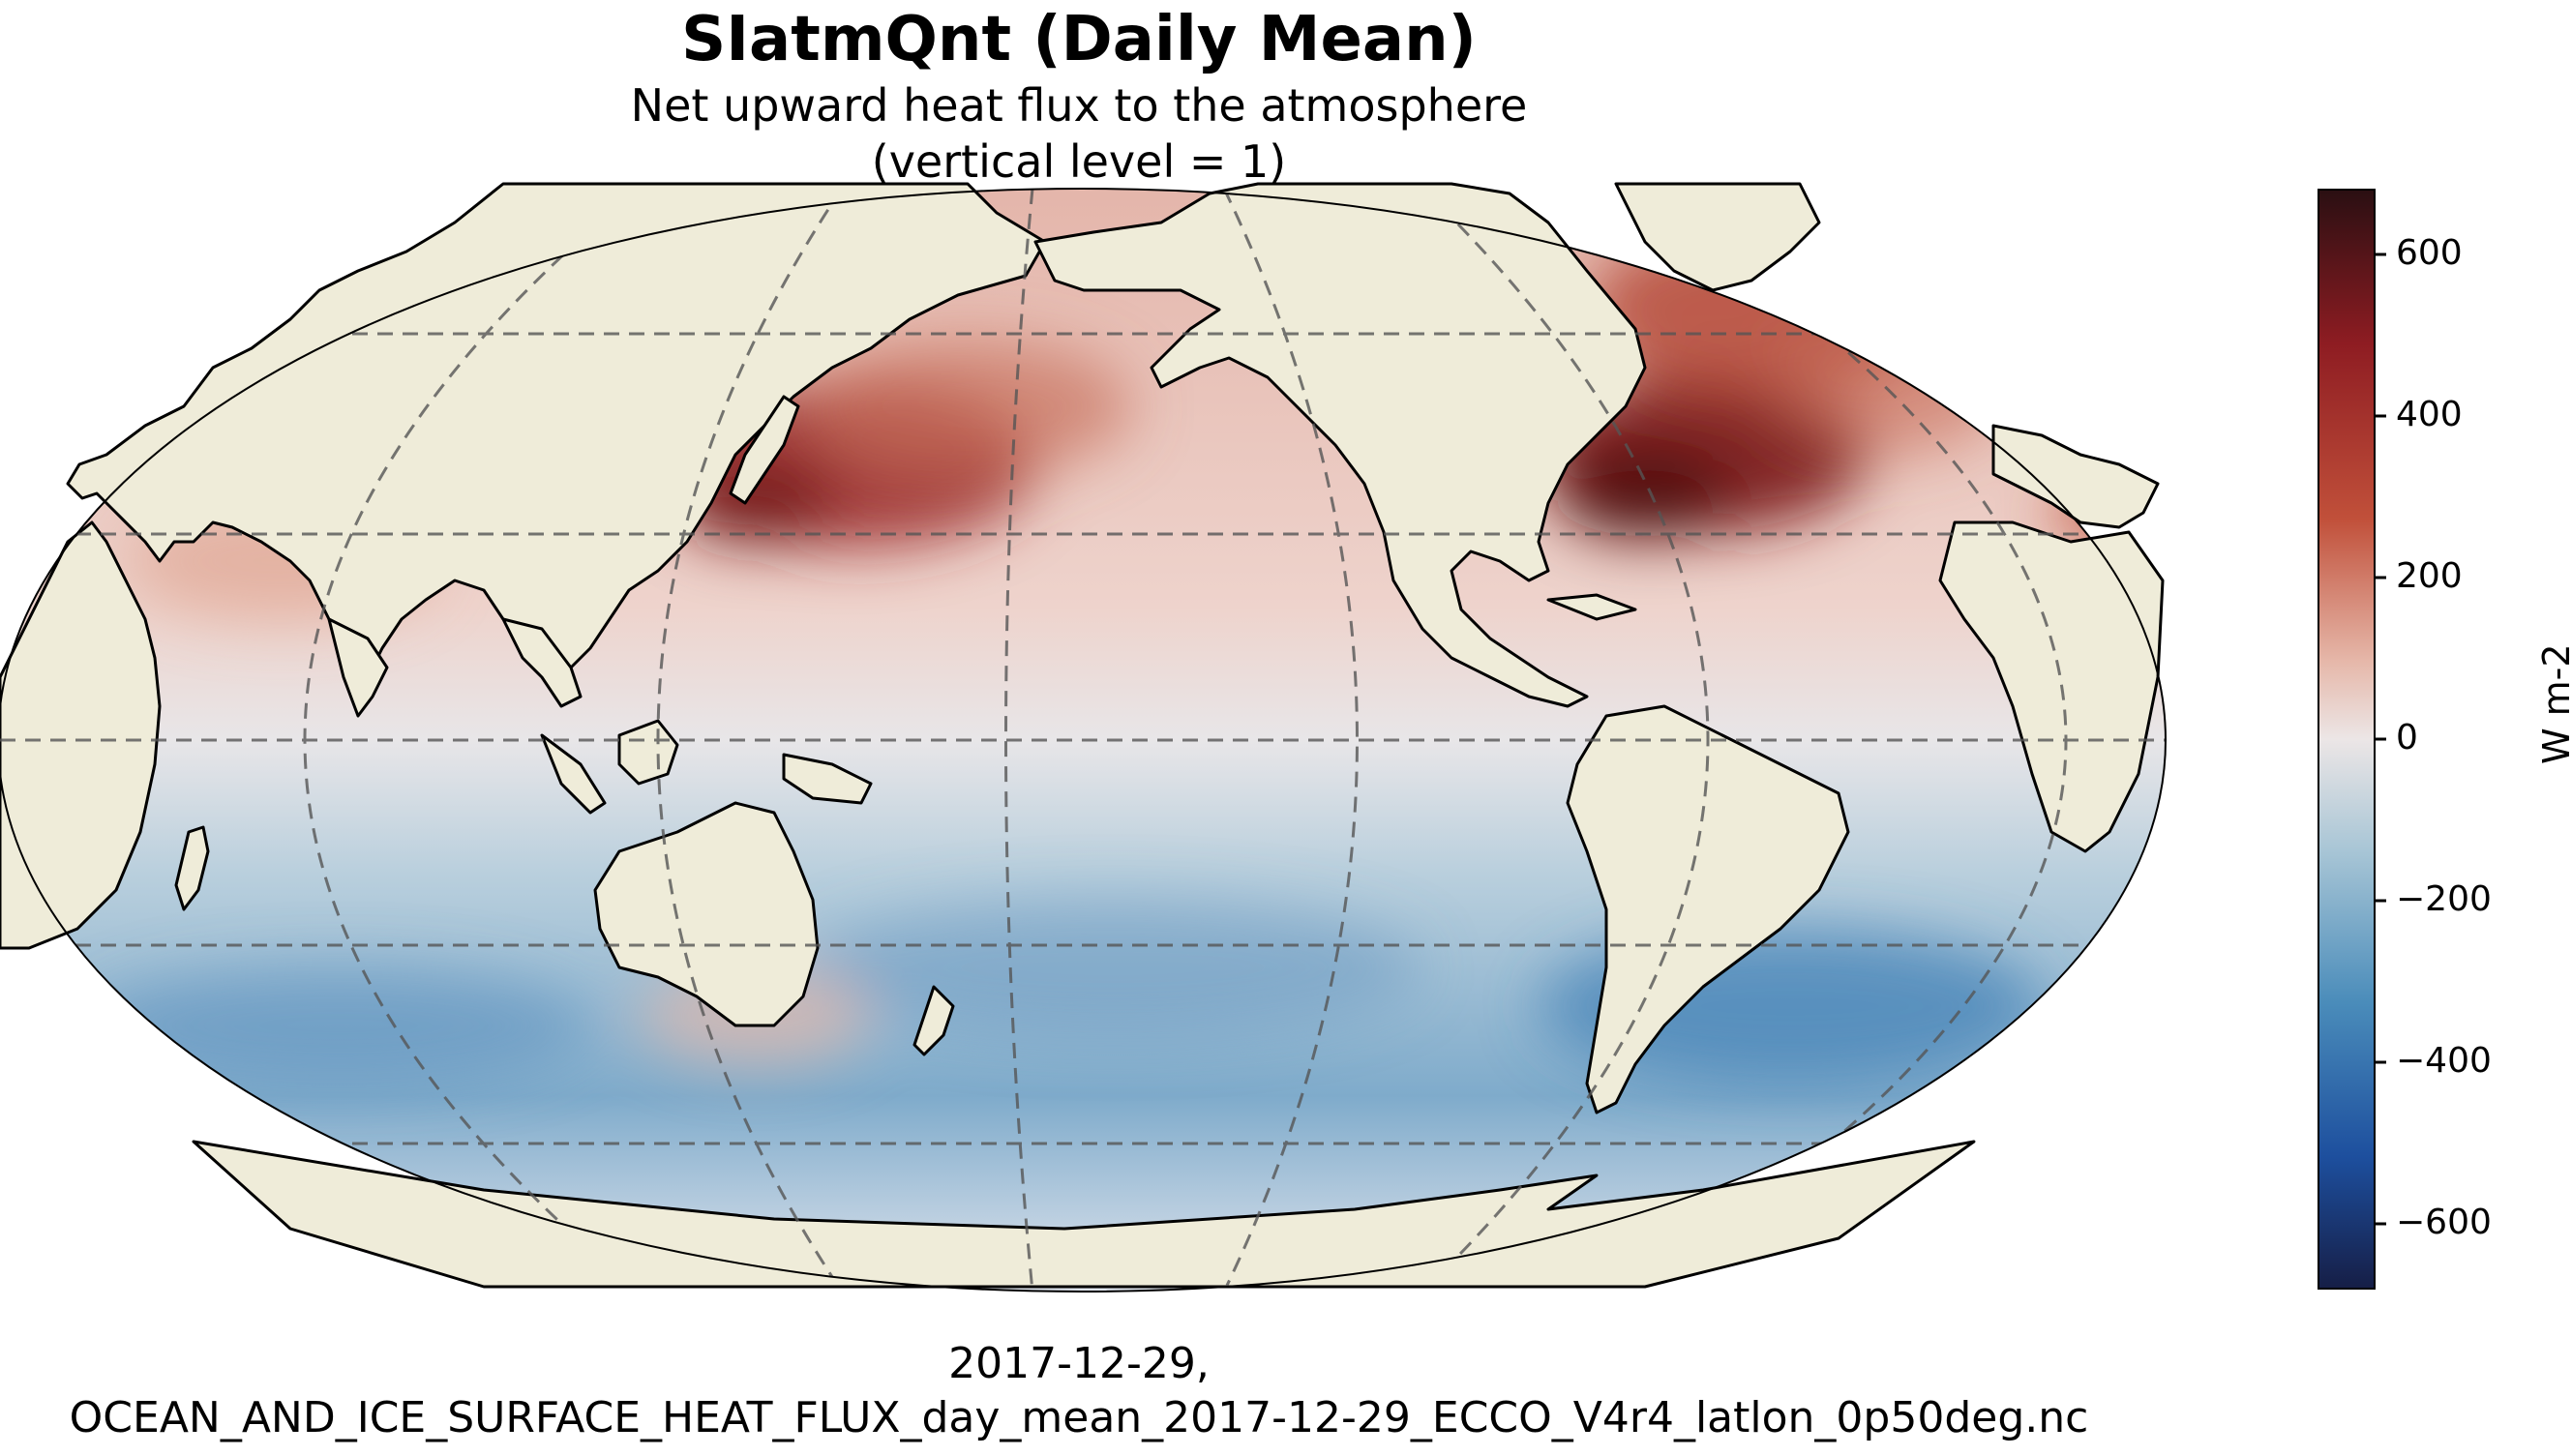 The image size is (2572, 1456). Describe the element at coordinates (358, 668) in the screenshot. I see `india-land` at that location.